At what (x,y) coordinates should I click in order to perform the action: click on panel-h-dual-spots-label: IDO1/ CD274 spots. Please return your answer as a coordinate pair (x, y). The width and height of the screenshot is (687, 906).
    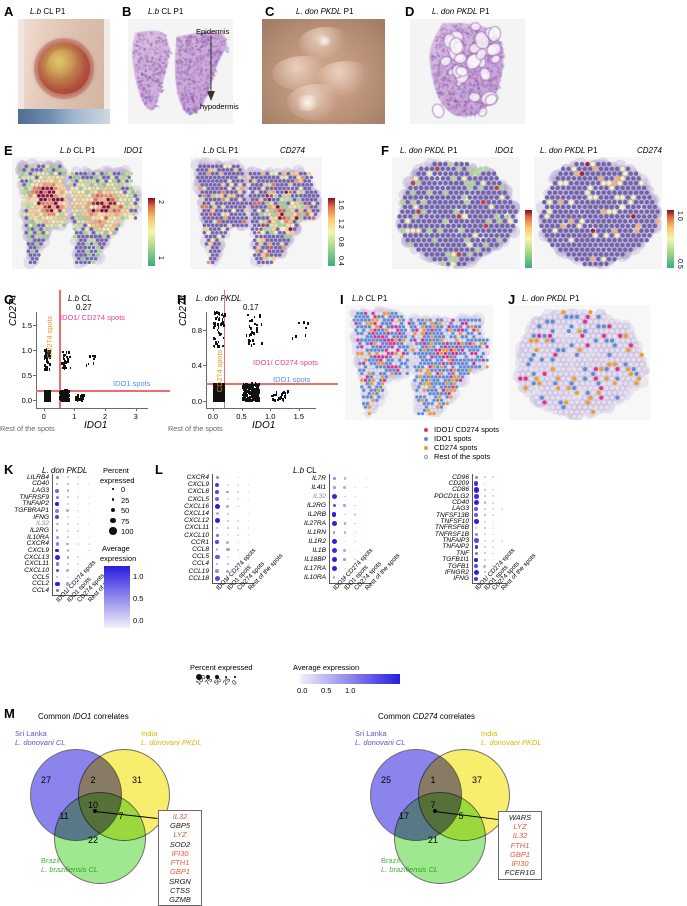
    Looking at the image, I should click on (286, 362).